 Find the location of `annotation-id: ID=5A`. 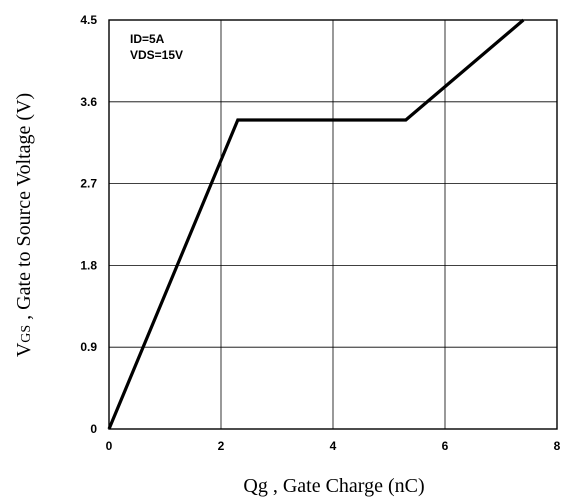

annotation-id: ID=5A is located at coordinates (147, 39).